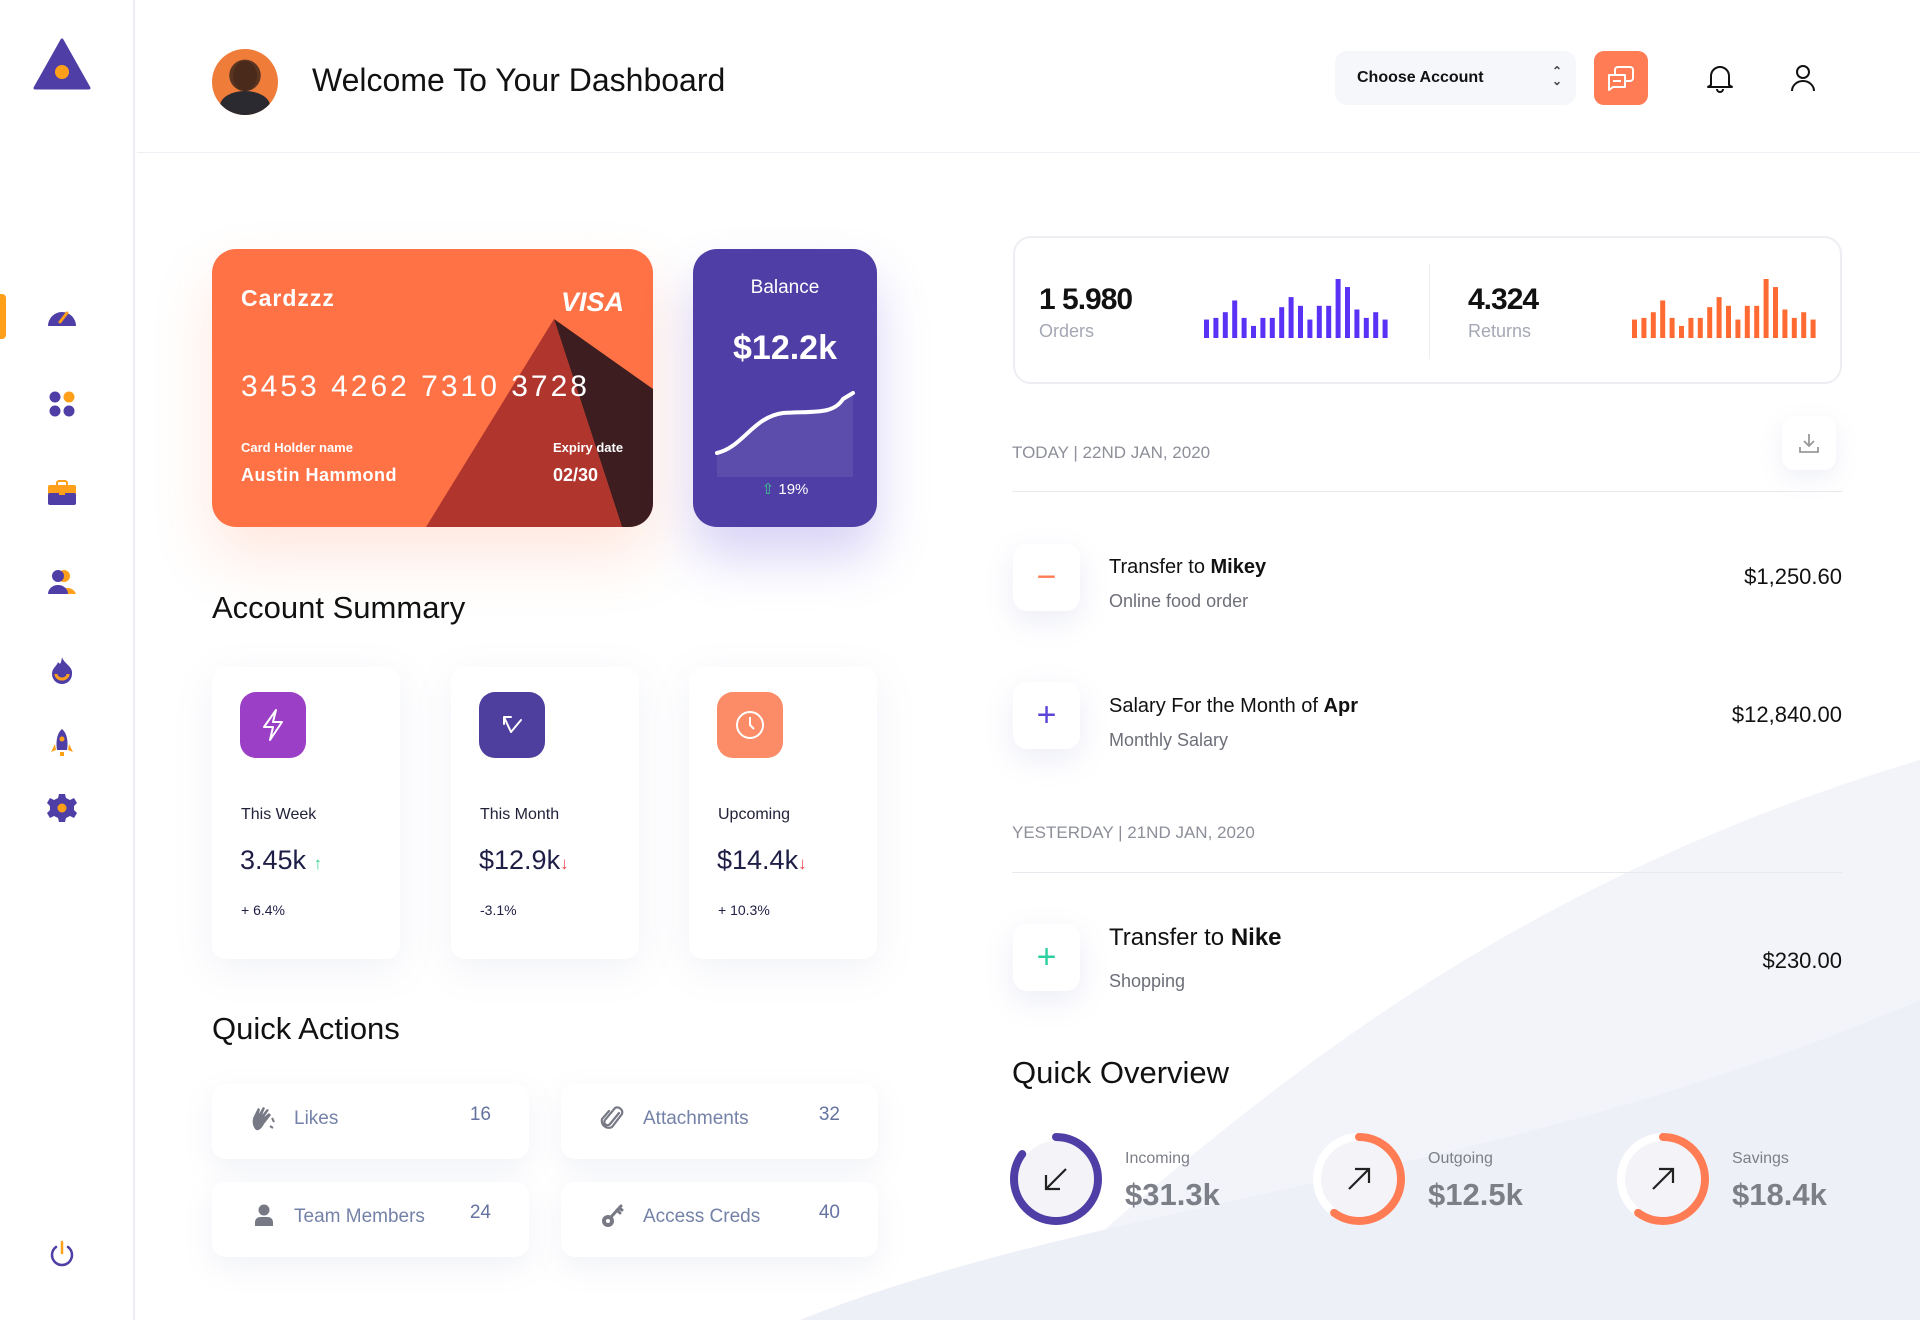  What do you see at coordinates (512, 725) in the screenshot?
I see `arrow-up-left-icon` at bounding box center [512, 725].